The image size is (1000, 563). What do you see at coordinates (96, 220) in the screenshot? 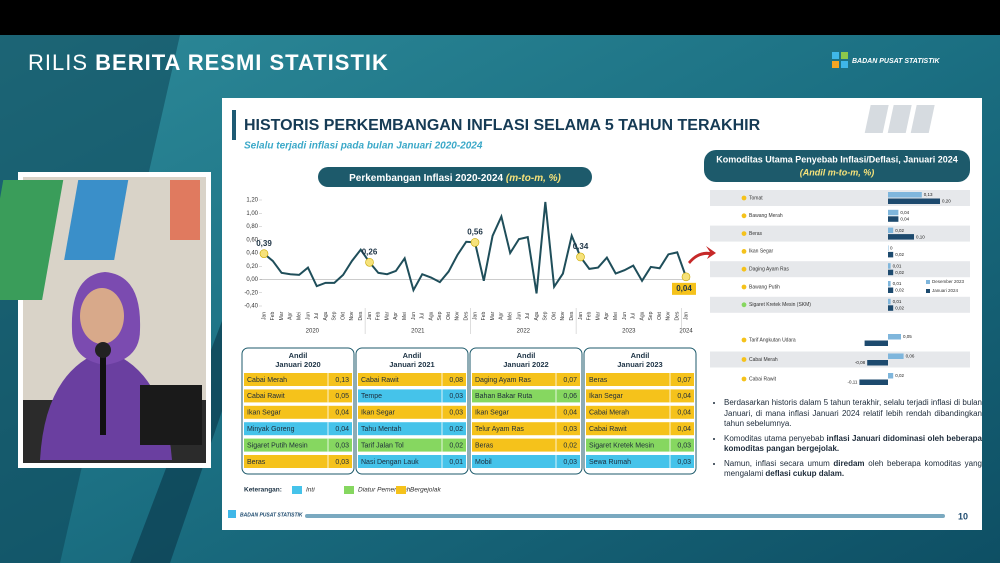
I see `wall-art` at bounding box center [96, 220].